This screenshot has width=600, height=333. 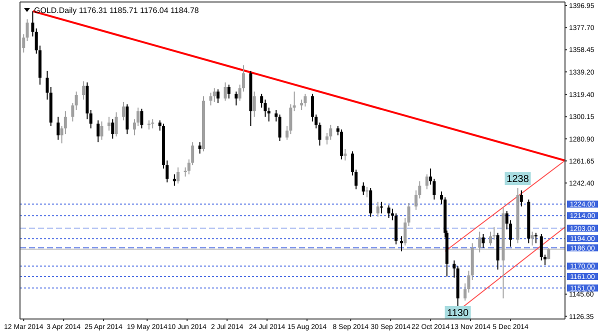 What do you see at coordinates (117, 10) in the screenshot?
I see `text: GOLD.Daily 1176.31 1185.71 1176.04 1184.78` at bounding box center [117, 10].